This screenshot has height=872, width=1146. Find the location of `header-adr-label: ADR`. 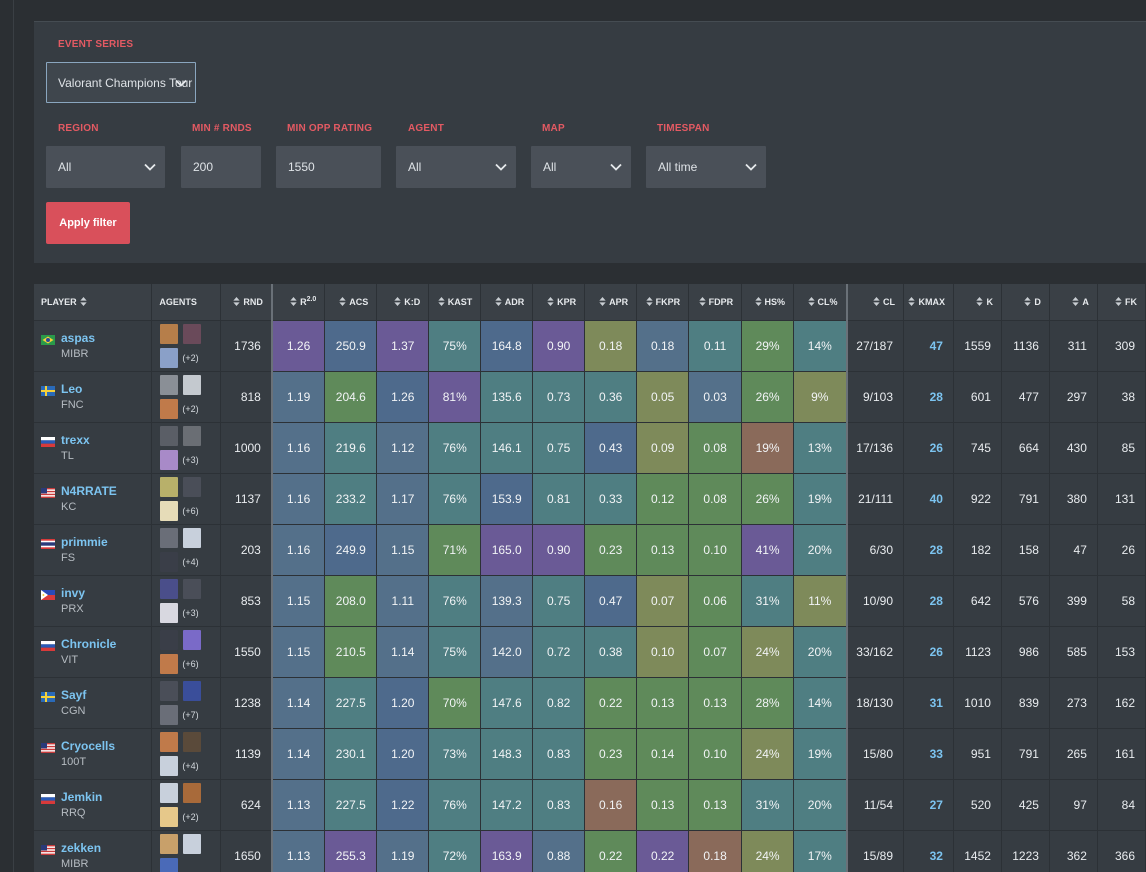

header-adr-label: ADR is located at coordinates (514, 301).